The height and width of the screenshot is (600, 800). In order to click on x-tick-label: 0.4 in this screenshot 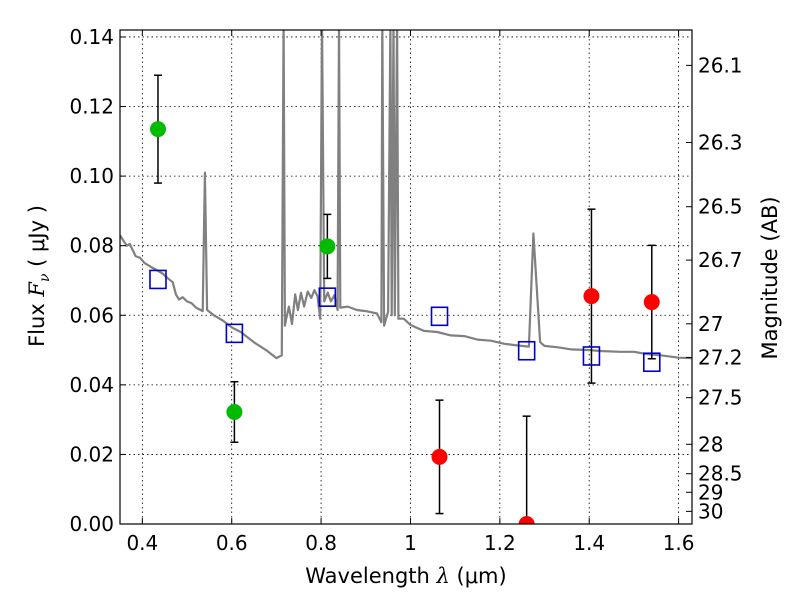, I will do `click(142, 543)`.